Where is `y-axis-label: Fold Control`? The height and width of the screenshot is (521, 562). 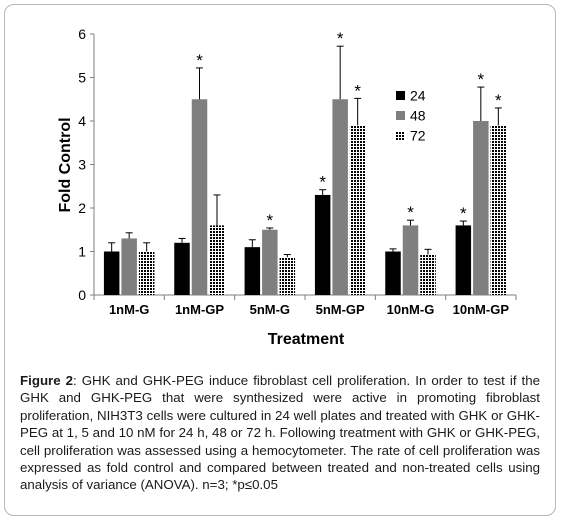
y-axis-label: Fold Control is located at coordinates (65, 164).